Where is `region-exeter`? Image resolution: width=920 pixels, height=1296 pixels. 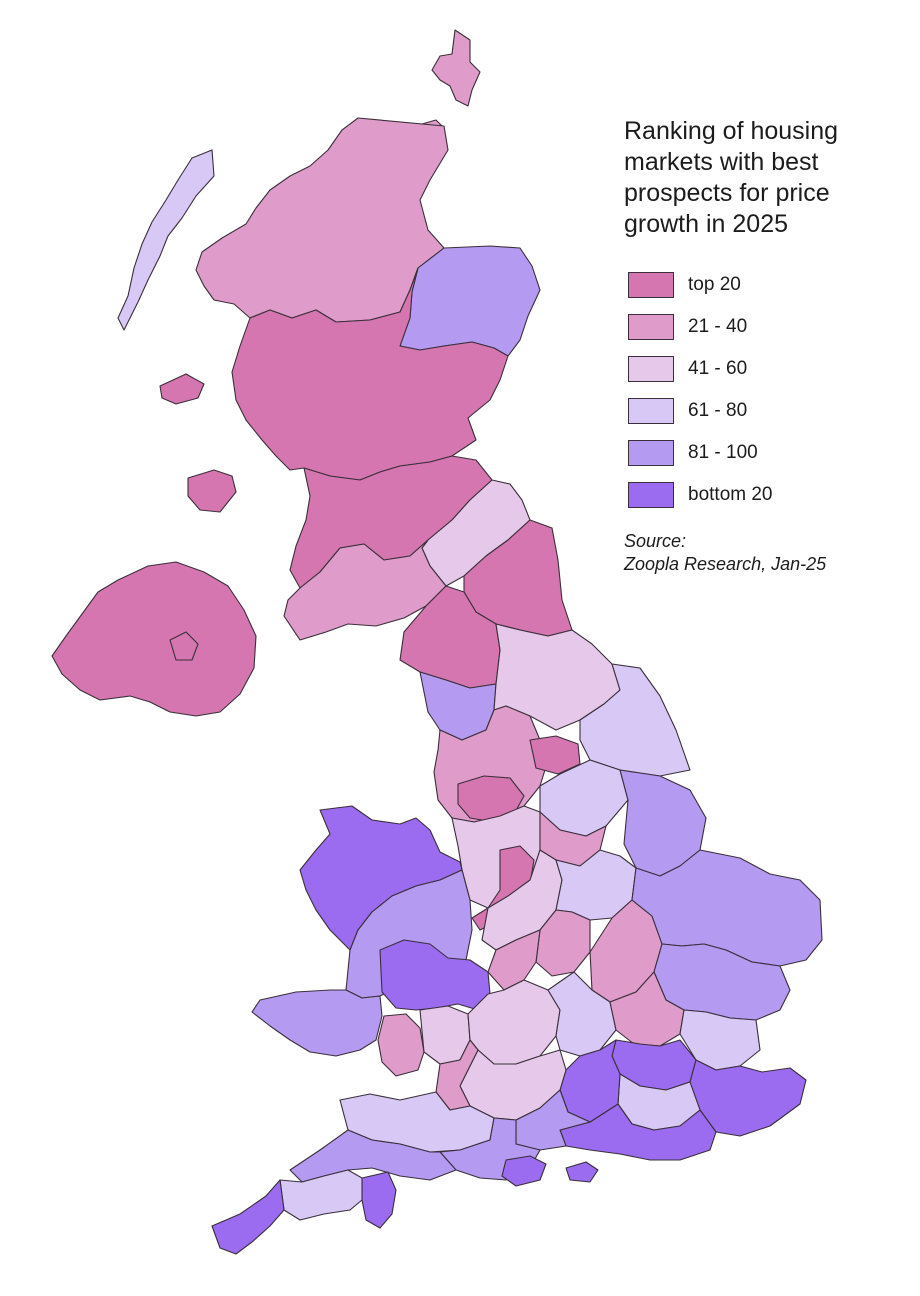
region-exeter is located at coordinates (379, 1200).